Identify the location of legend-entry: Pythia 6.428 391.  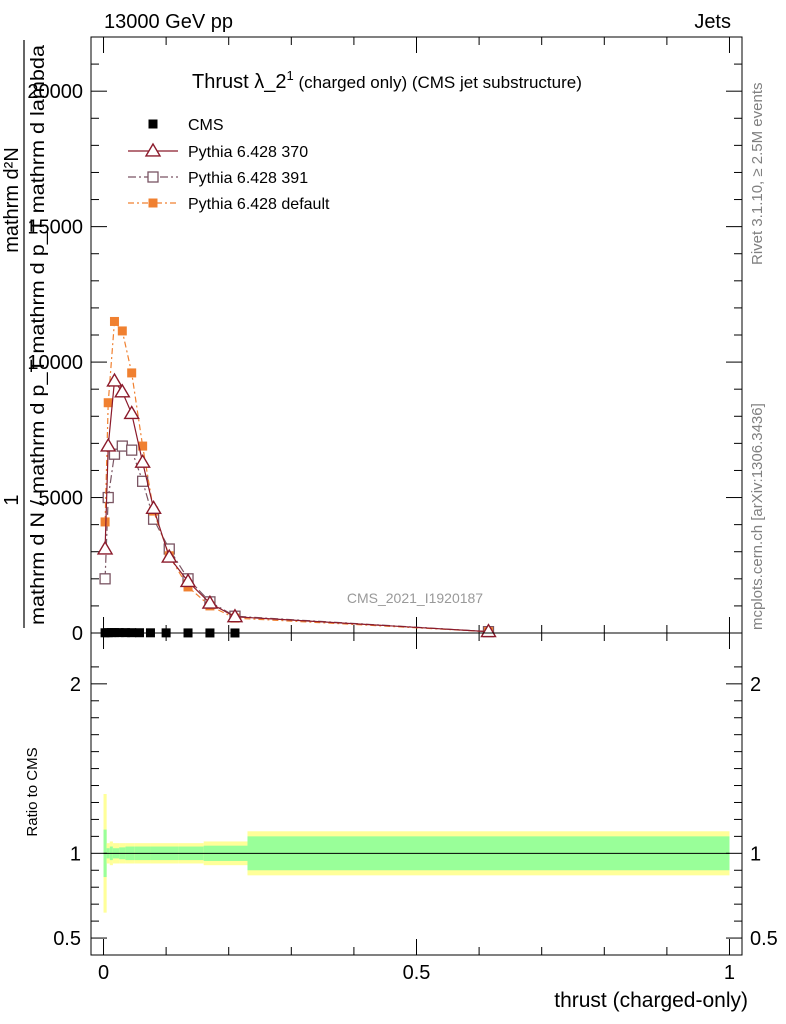
(218, 178).